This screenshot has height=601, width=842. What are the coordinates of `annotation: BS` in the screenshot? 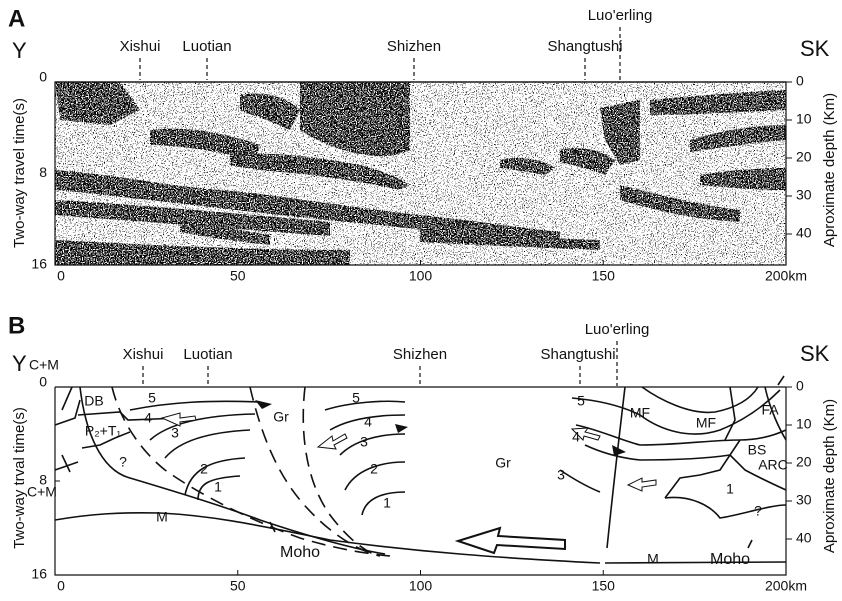 It's located at (757, 450).